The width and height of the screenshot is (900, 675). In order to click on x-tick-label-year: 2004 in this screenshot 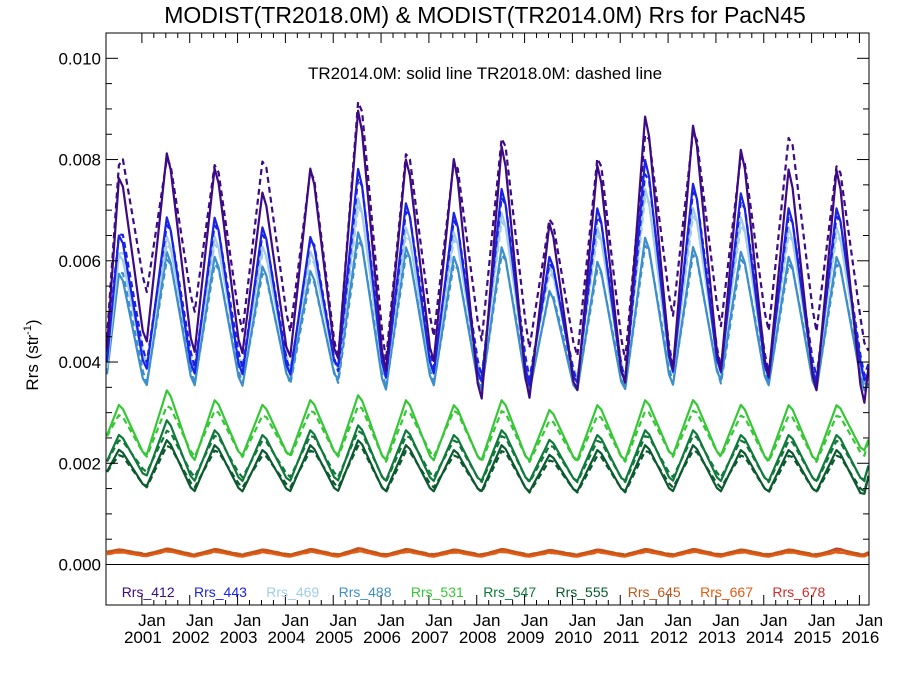, I will do `click(286, 637)`.